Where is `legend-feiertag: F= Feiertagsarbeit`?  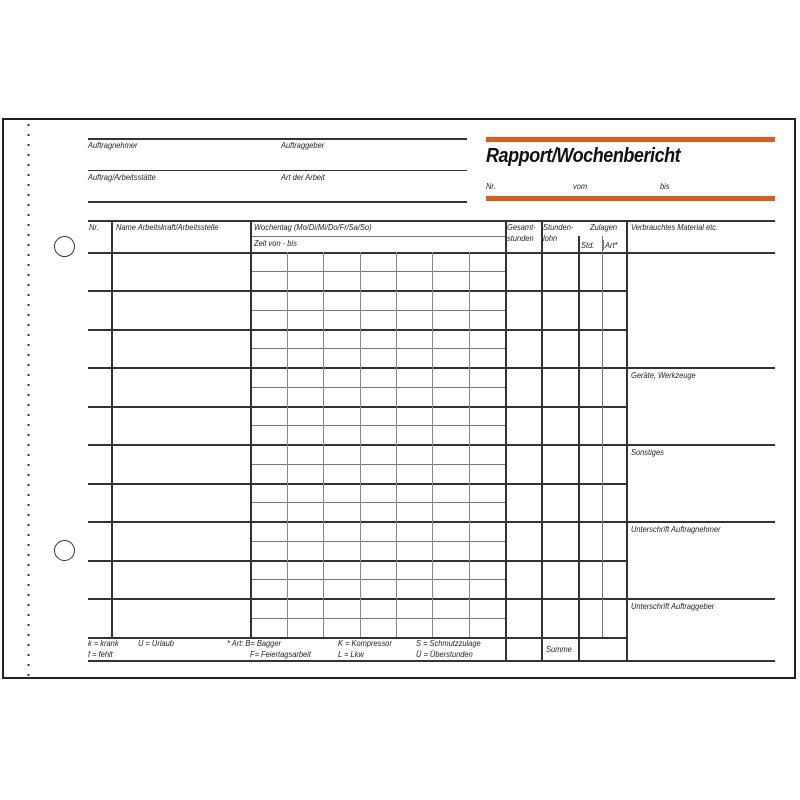 legend-feiertag: F= Feiertagsarbeit is located at coordinates (280, 654).